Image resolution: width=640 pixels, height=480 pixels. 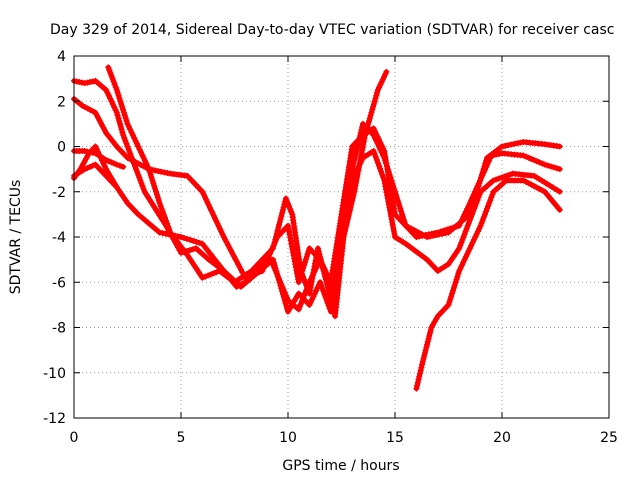 What do you see at coordinates (609, 438) in the screenshot?
I see `x-tick-label: 25` at bounding box center [609, 438].